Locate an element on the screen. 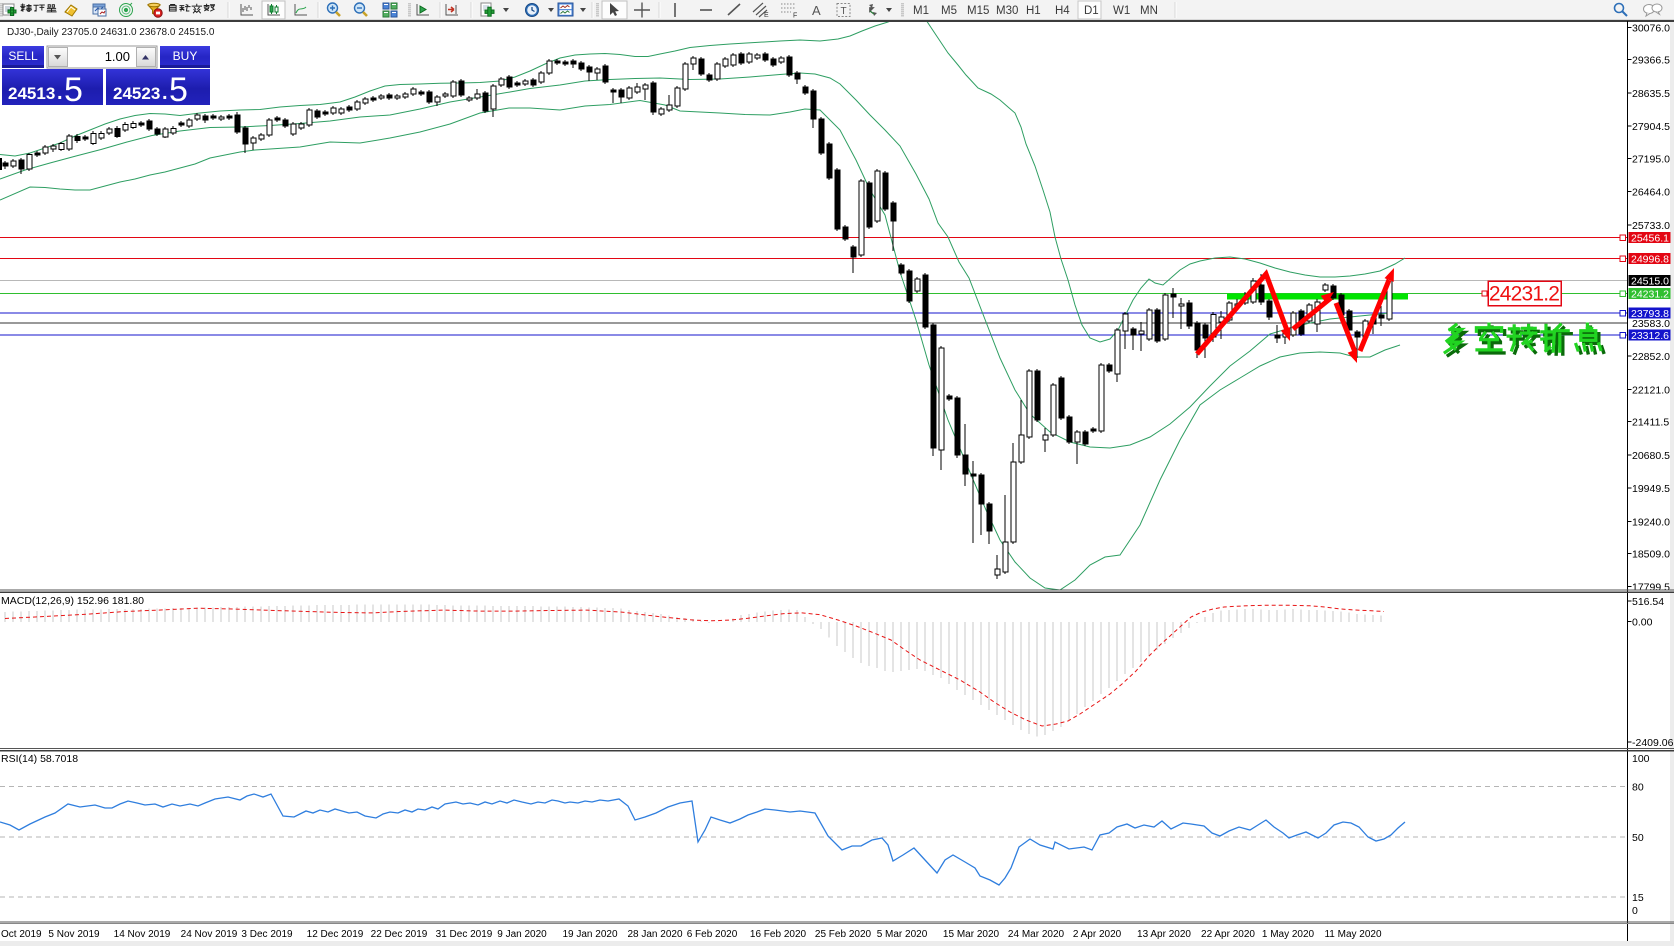 The image size is (1674, 946). svg-text: 27195.0 is located at coordinates (1651, 159).